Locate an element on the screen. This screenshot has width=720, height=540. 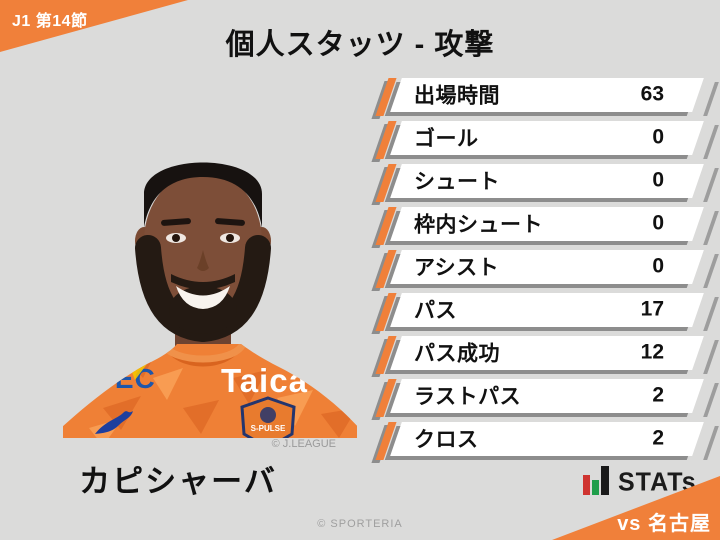
footer-credit: © SPORTERIA is located at coordinates (360, 524).